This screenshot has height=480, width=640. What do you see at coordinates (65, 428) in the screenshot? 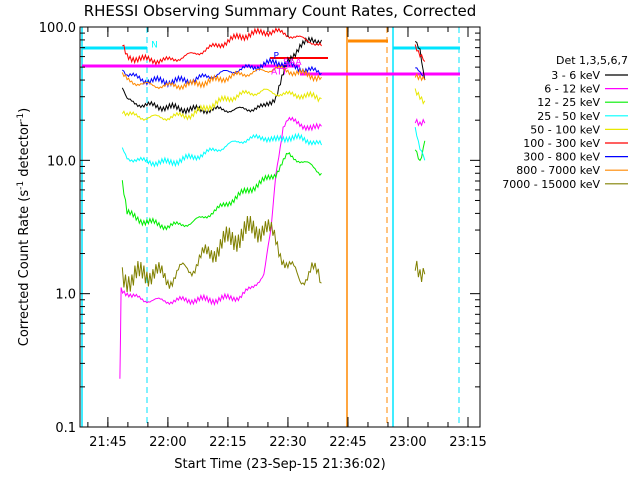
I see `y-tick-label: 0.1` at bounding box center [65, 428].